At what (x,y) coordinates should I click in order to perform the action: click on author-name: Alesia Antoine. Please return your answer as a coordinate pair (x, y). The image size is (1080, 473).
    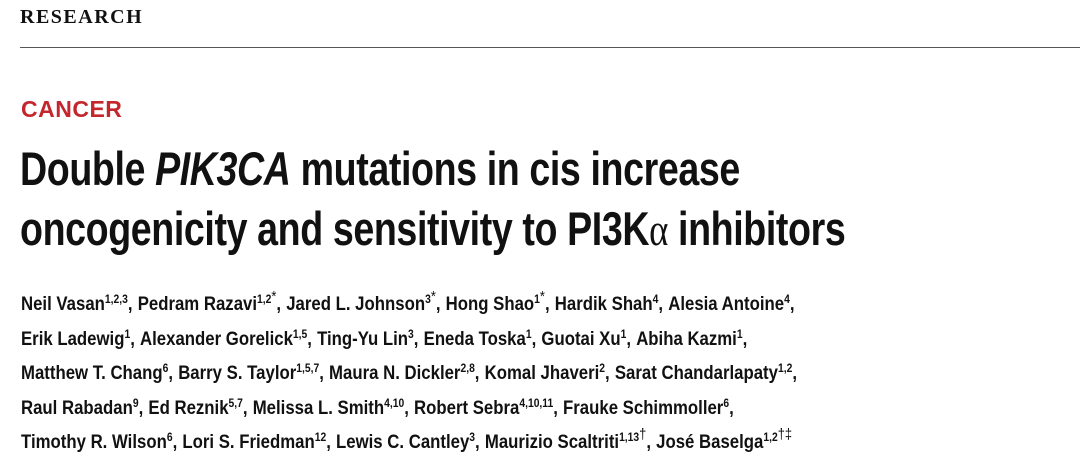
    Looking at the image, I should click on (726, 304).